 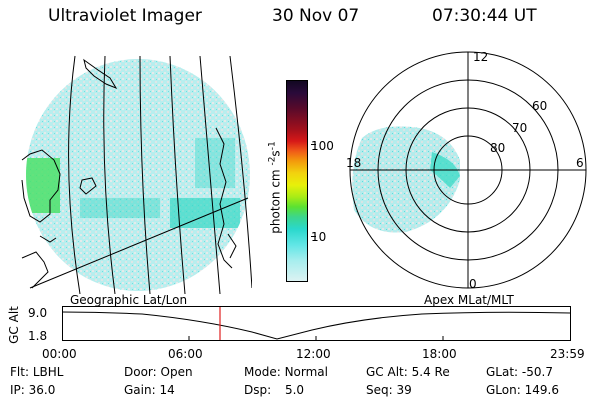 I want to click on mlat-label-60: 60, so click(x=539, y=106).